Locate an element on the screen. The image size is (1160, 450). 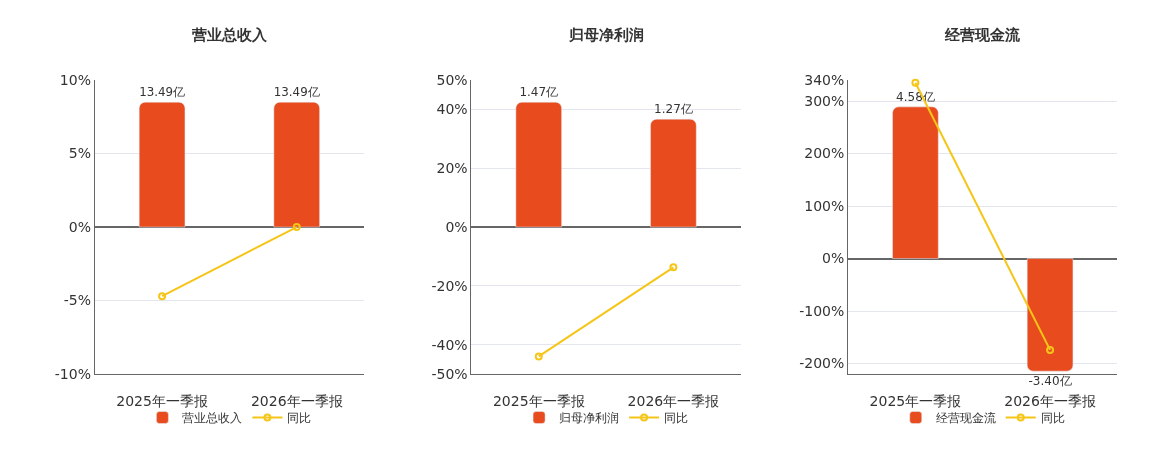
data-label: 1.47亿 is located at coordinates (539, 92).